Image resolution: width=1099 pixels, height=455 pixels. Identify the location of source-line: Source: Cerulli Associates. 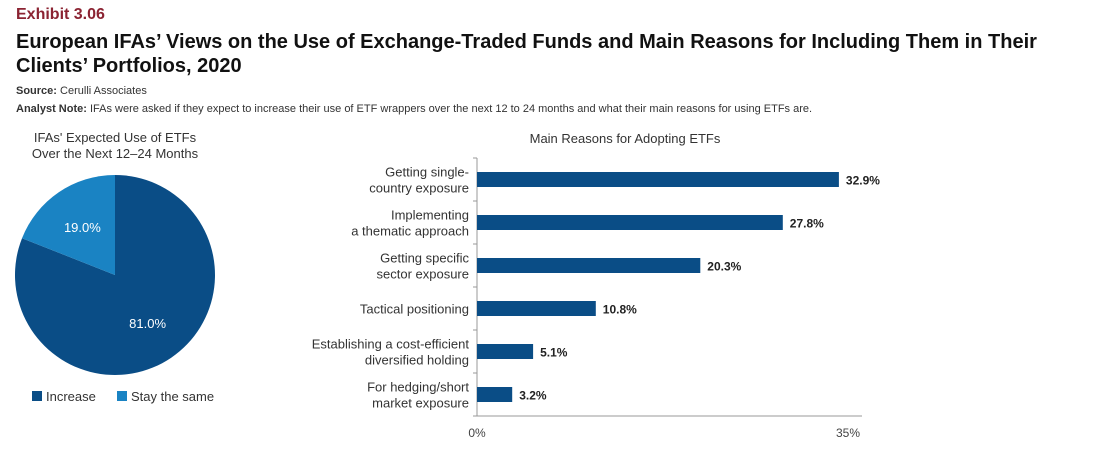
(81, 91).